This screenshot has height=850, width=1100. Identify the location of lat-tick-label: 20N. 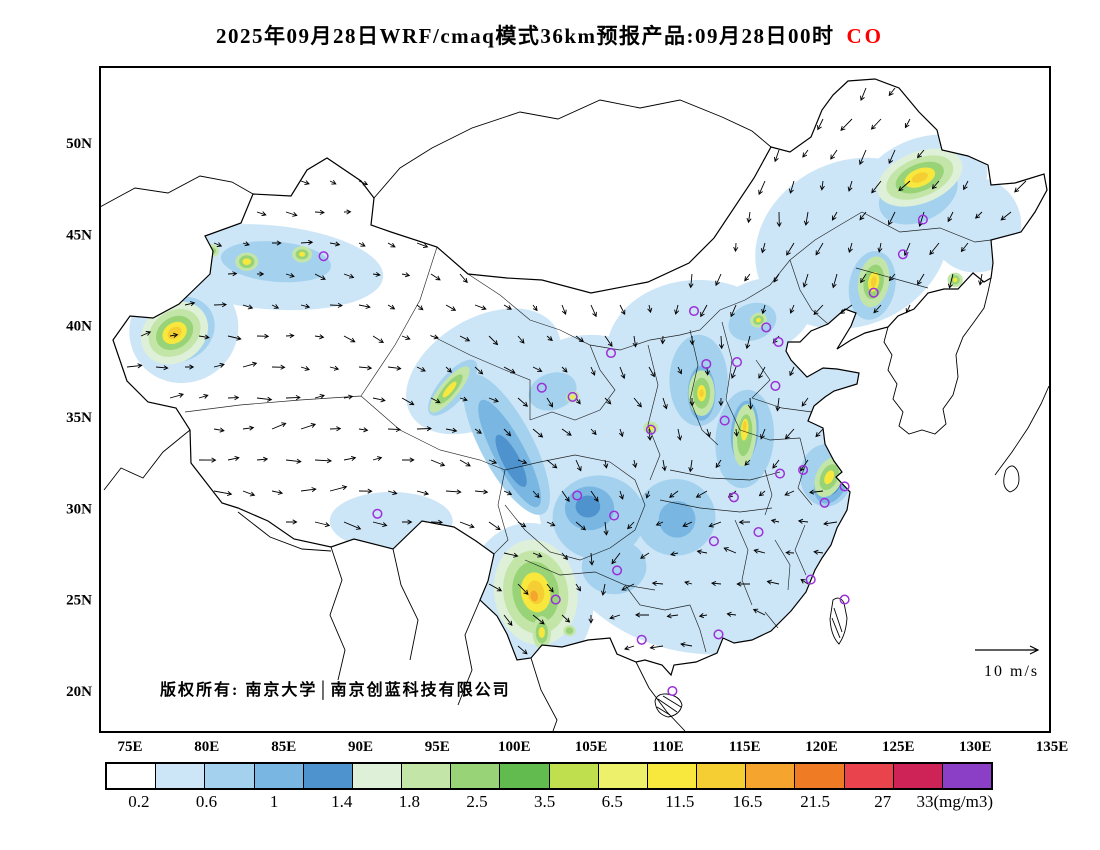
(79, 692).